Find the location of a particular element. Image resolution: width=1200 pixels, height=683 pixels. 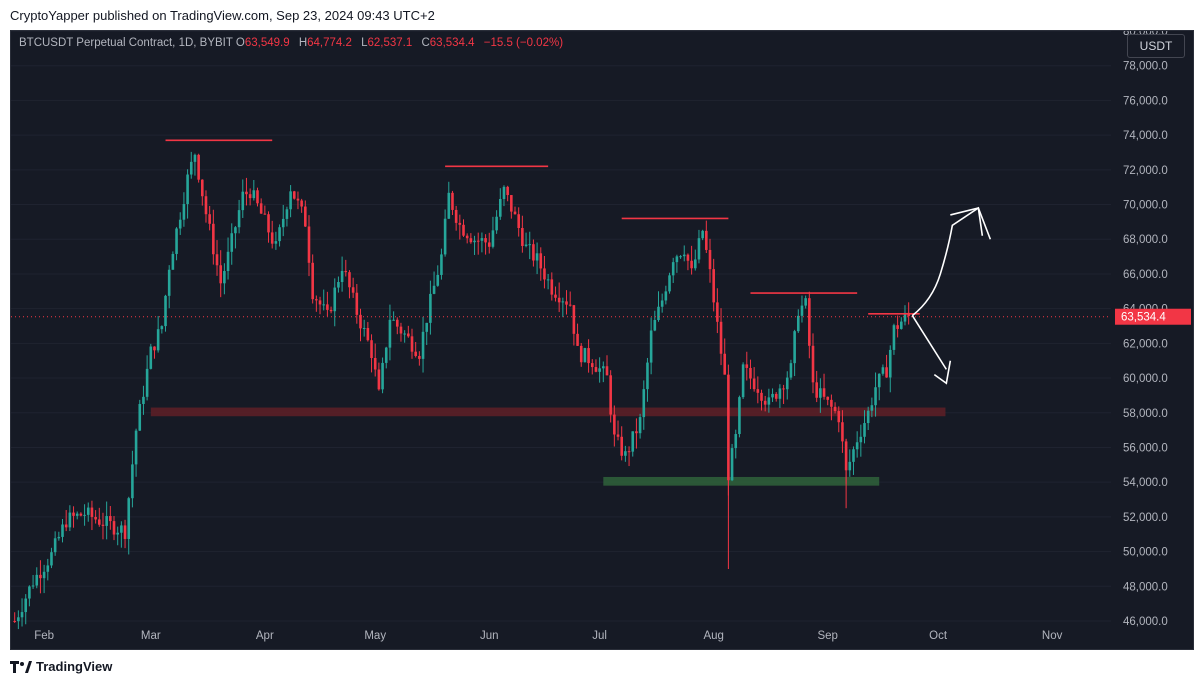

x-tick-label: Apr is located at coordinates (265, 636).